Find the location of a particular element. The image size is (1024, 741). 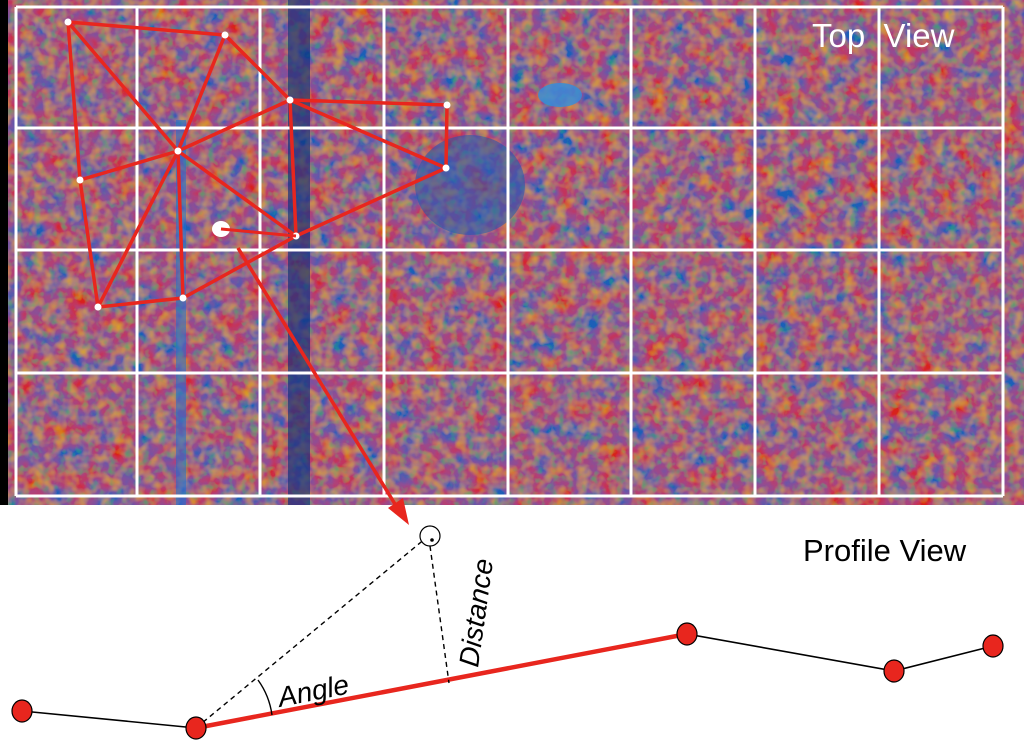

reference-surface is located at coordinates (441, 681).